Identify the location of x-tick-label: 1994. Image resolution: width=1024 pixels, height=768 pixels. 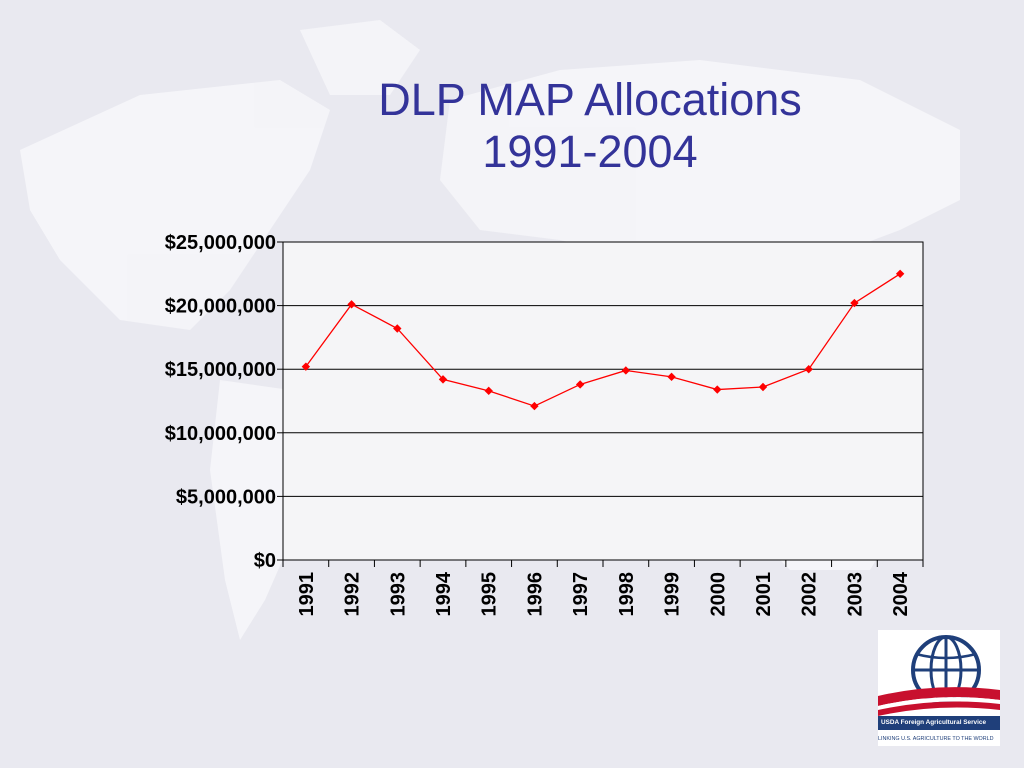
(444, 593).